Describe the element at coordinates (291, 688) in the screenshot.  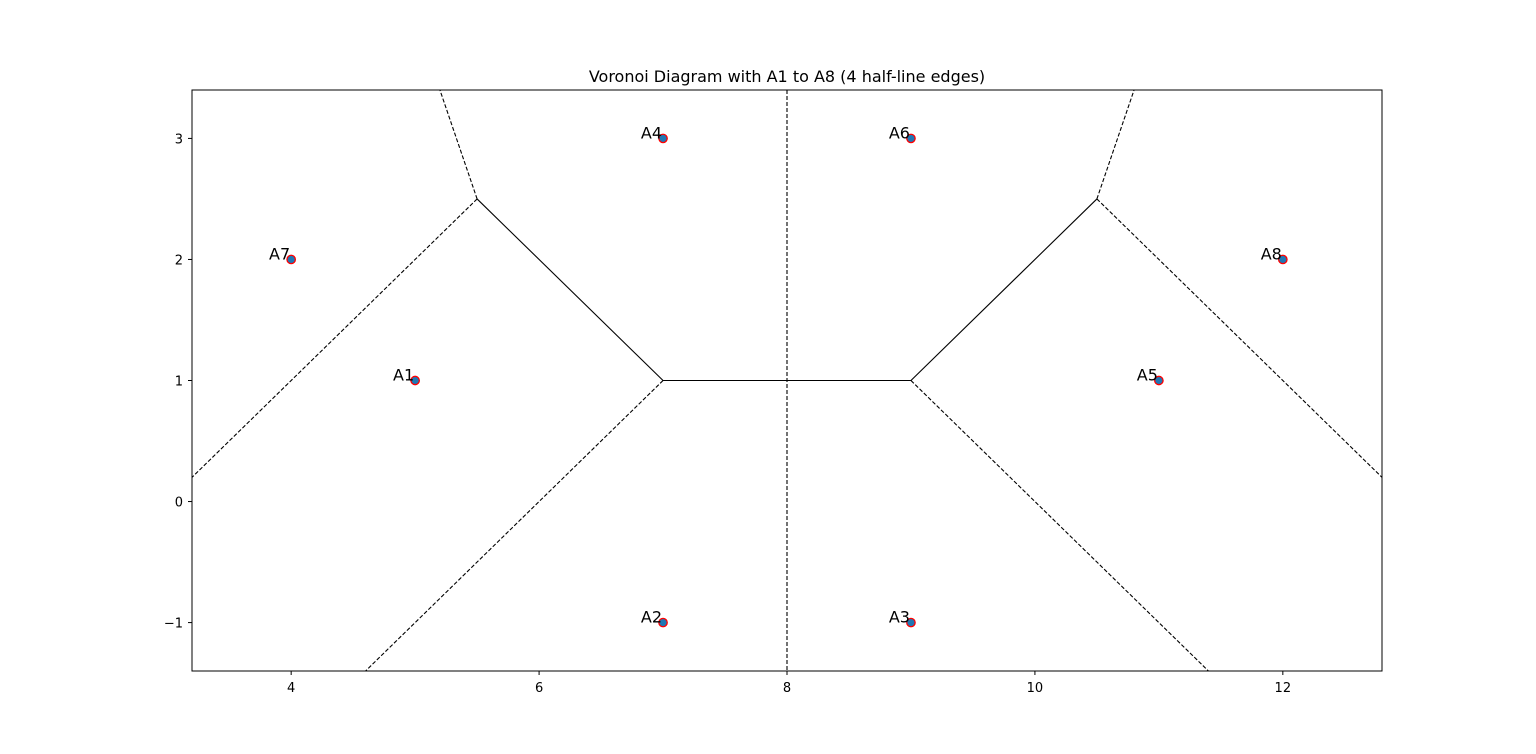
I see `x-tick-label: 4` at that location.